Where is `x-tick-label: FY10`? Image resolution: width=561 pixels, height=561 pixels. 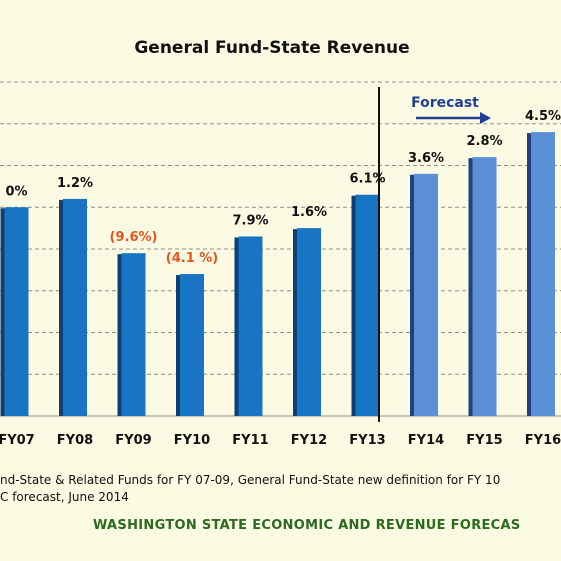 x-tick-label: FY10 is located at coordinates (192, 440).